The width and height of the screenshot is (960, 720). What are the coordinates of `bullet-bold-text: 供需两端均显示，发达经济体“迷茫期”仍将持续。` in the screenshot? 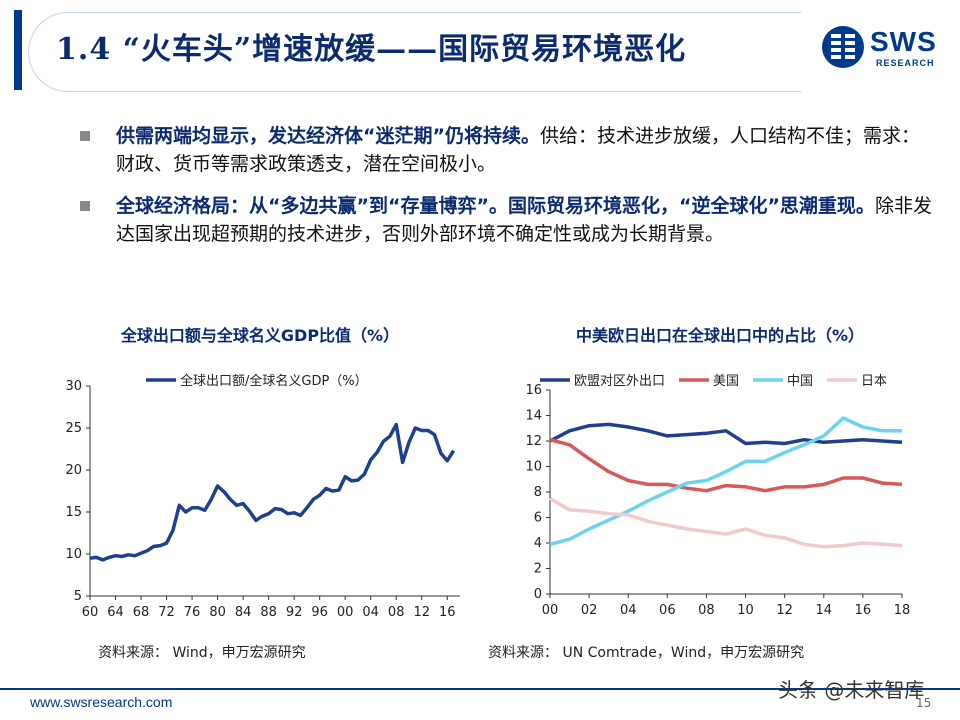 It's located at (328, 136).